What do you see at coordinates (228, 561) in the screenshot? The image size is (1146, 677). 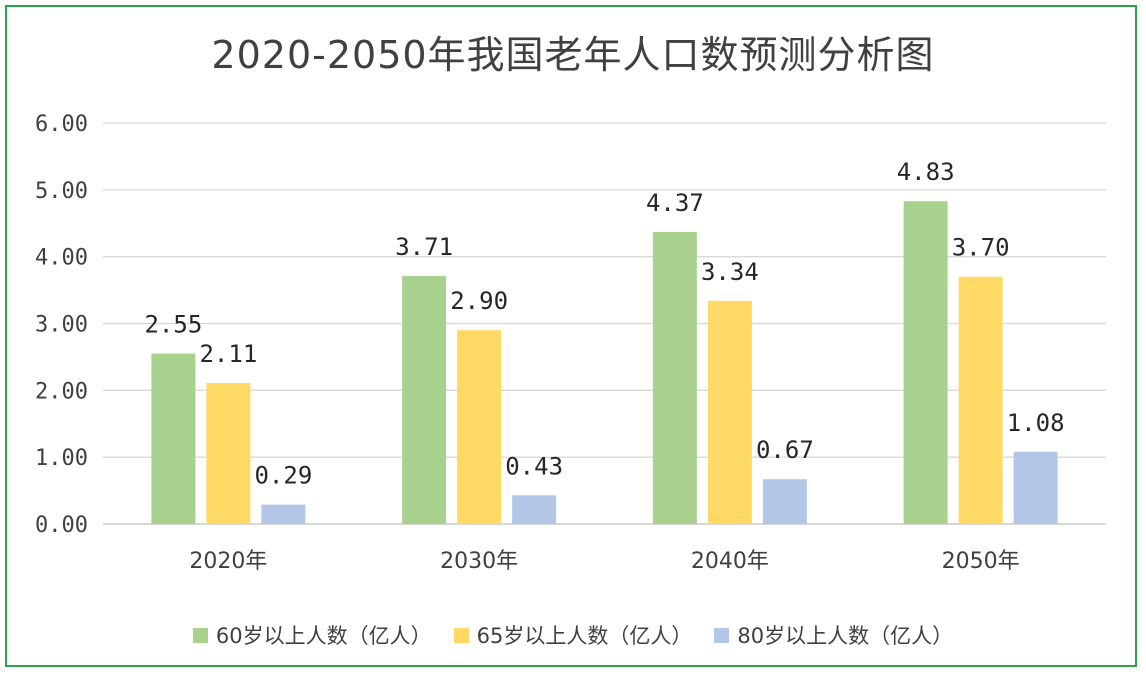 I see `x-tick-label: 2020年` at bounding box center [228, 561].